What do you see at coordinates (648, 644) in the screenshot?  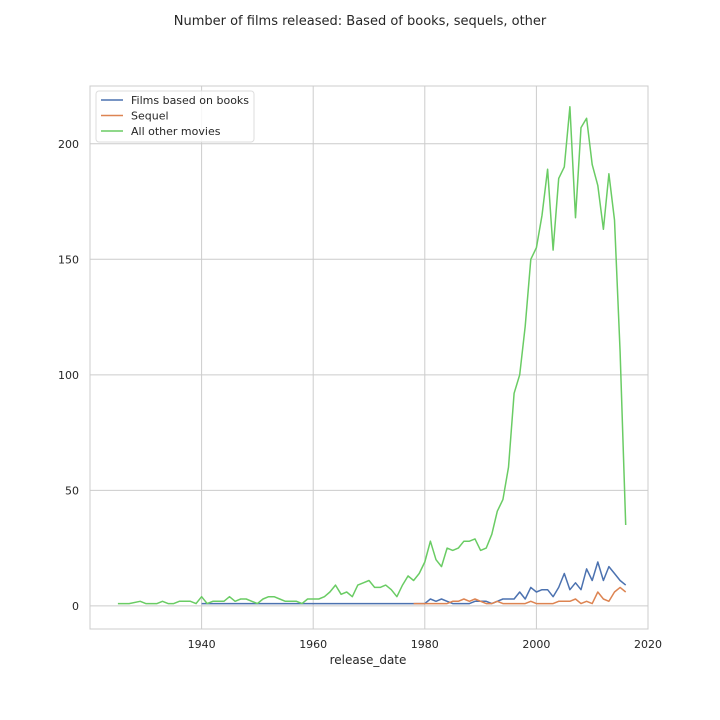 I see `x-tick-label: 2020` at bounding box center [648, 644].